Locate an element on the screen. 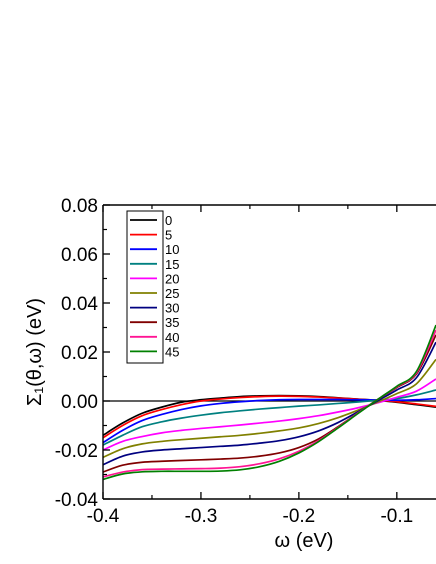  legend-label-20: 20 is located at coordinates (172, 278).